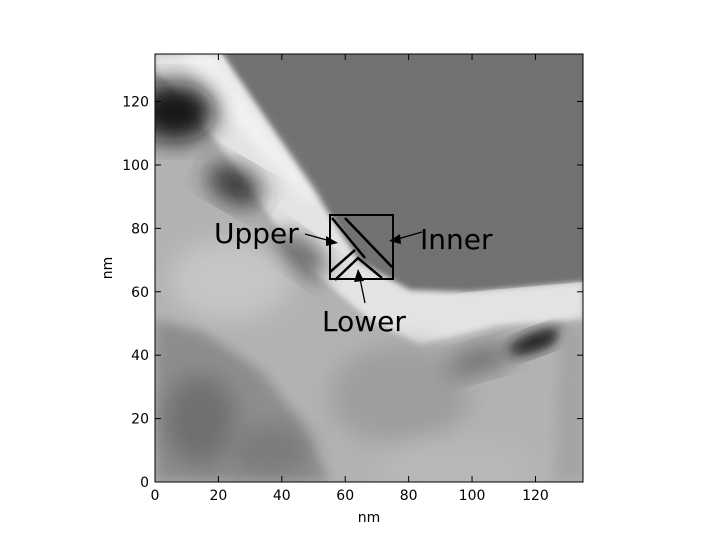  I want to click on annotation-lower: Lower, so click(364, 321).